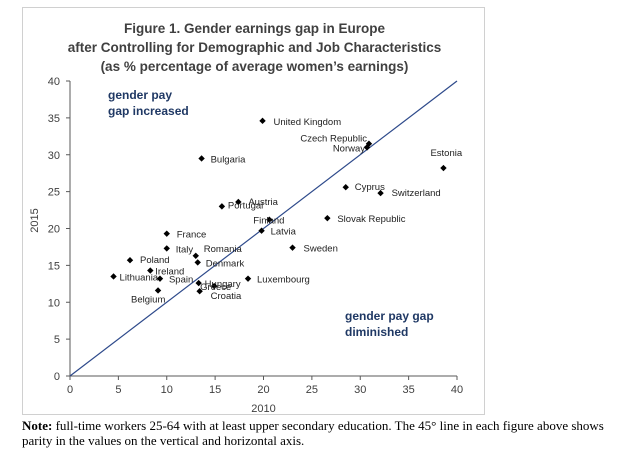 The width and height of the screenshot is (634, 459). Describe the element at coordinates (148, 111) in the screenshot. I see `annotation-text: gap increased` at that location.